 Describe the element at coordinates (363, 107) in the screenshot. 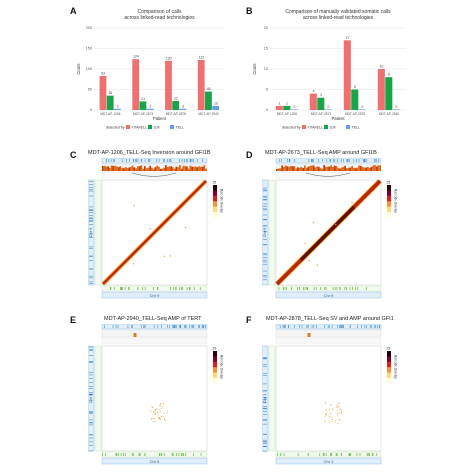

I see `data-label: 0` at that location.